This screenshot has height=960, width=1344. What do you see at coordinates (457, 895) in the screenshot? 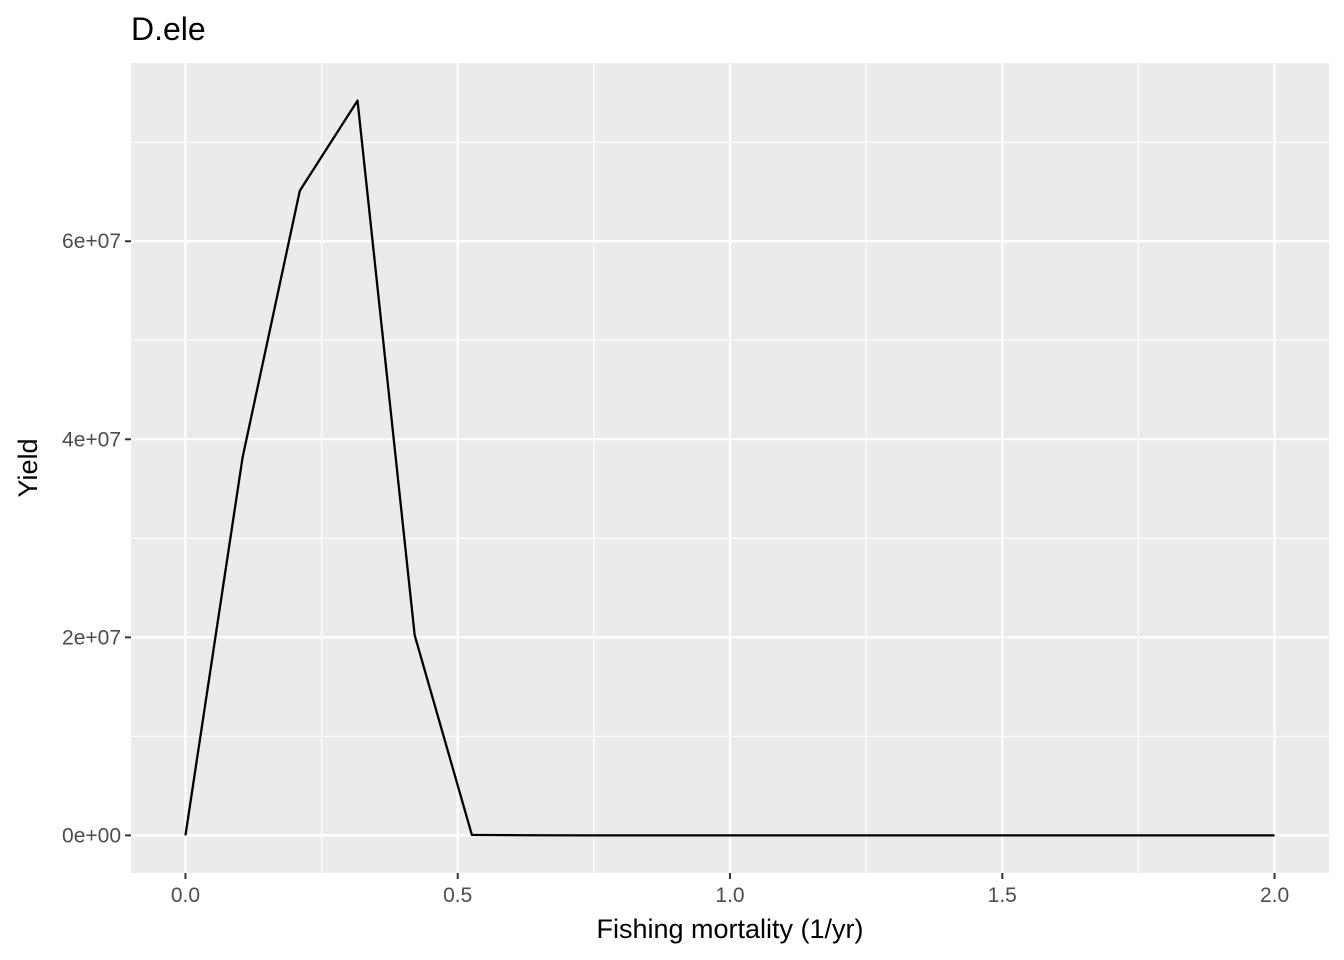
I see `x-tick-label-1: 0.5` at bounding box center [457, 895].